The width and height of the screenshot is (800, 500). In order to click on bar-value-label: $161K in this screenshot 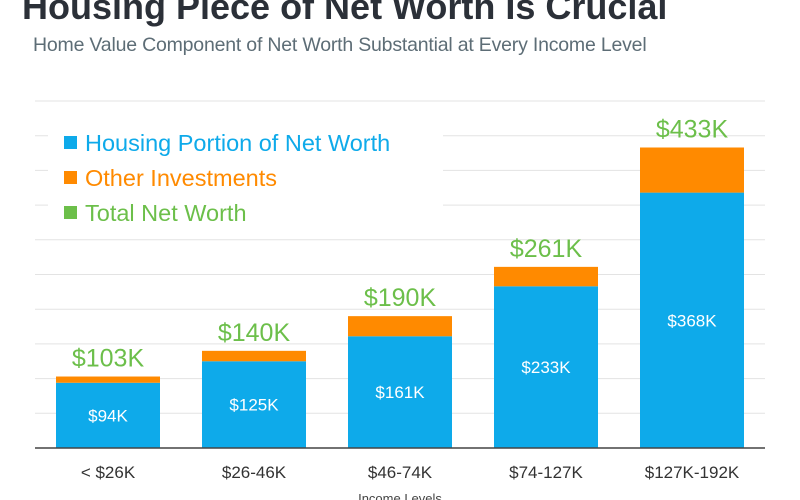, I will do `click(400, 392)`.